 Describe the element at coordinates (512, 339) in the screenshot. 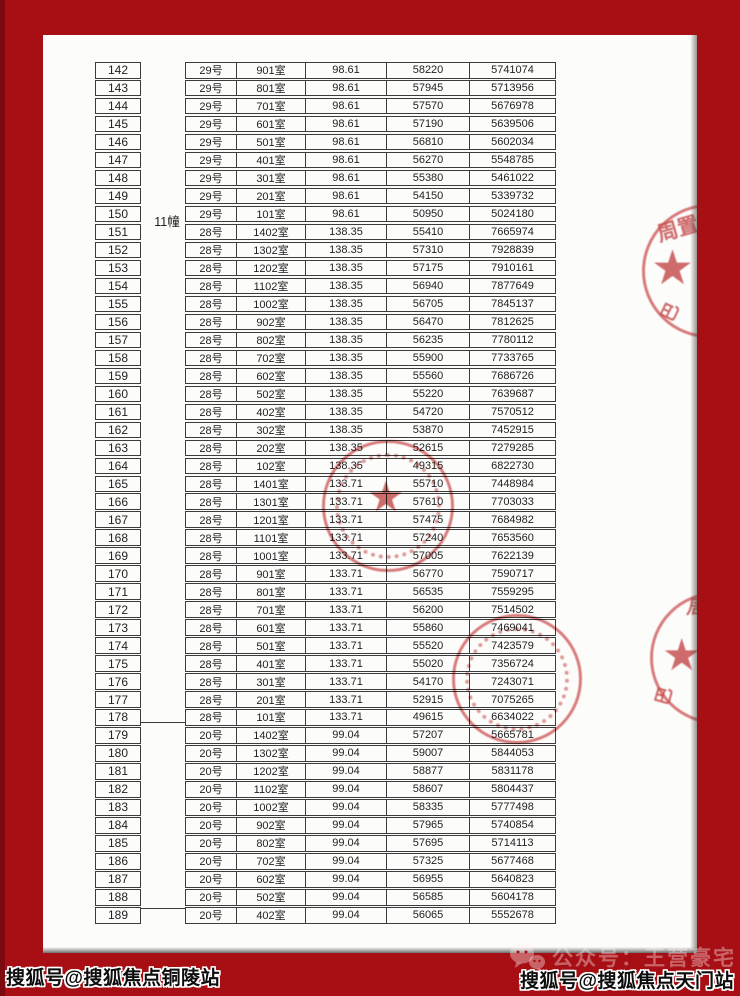

I see `table-cell: 7780112` at that location.